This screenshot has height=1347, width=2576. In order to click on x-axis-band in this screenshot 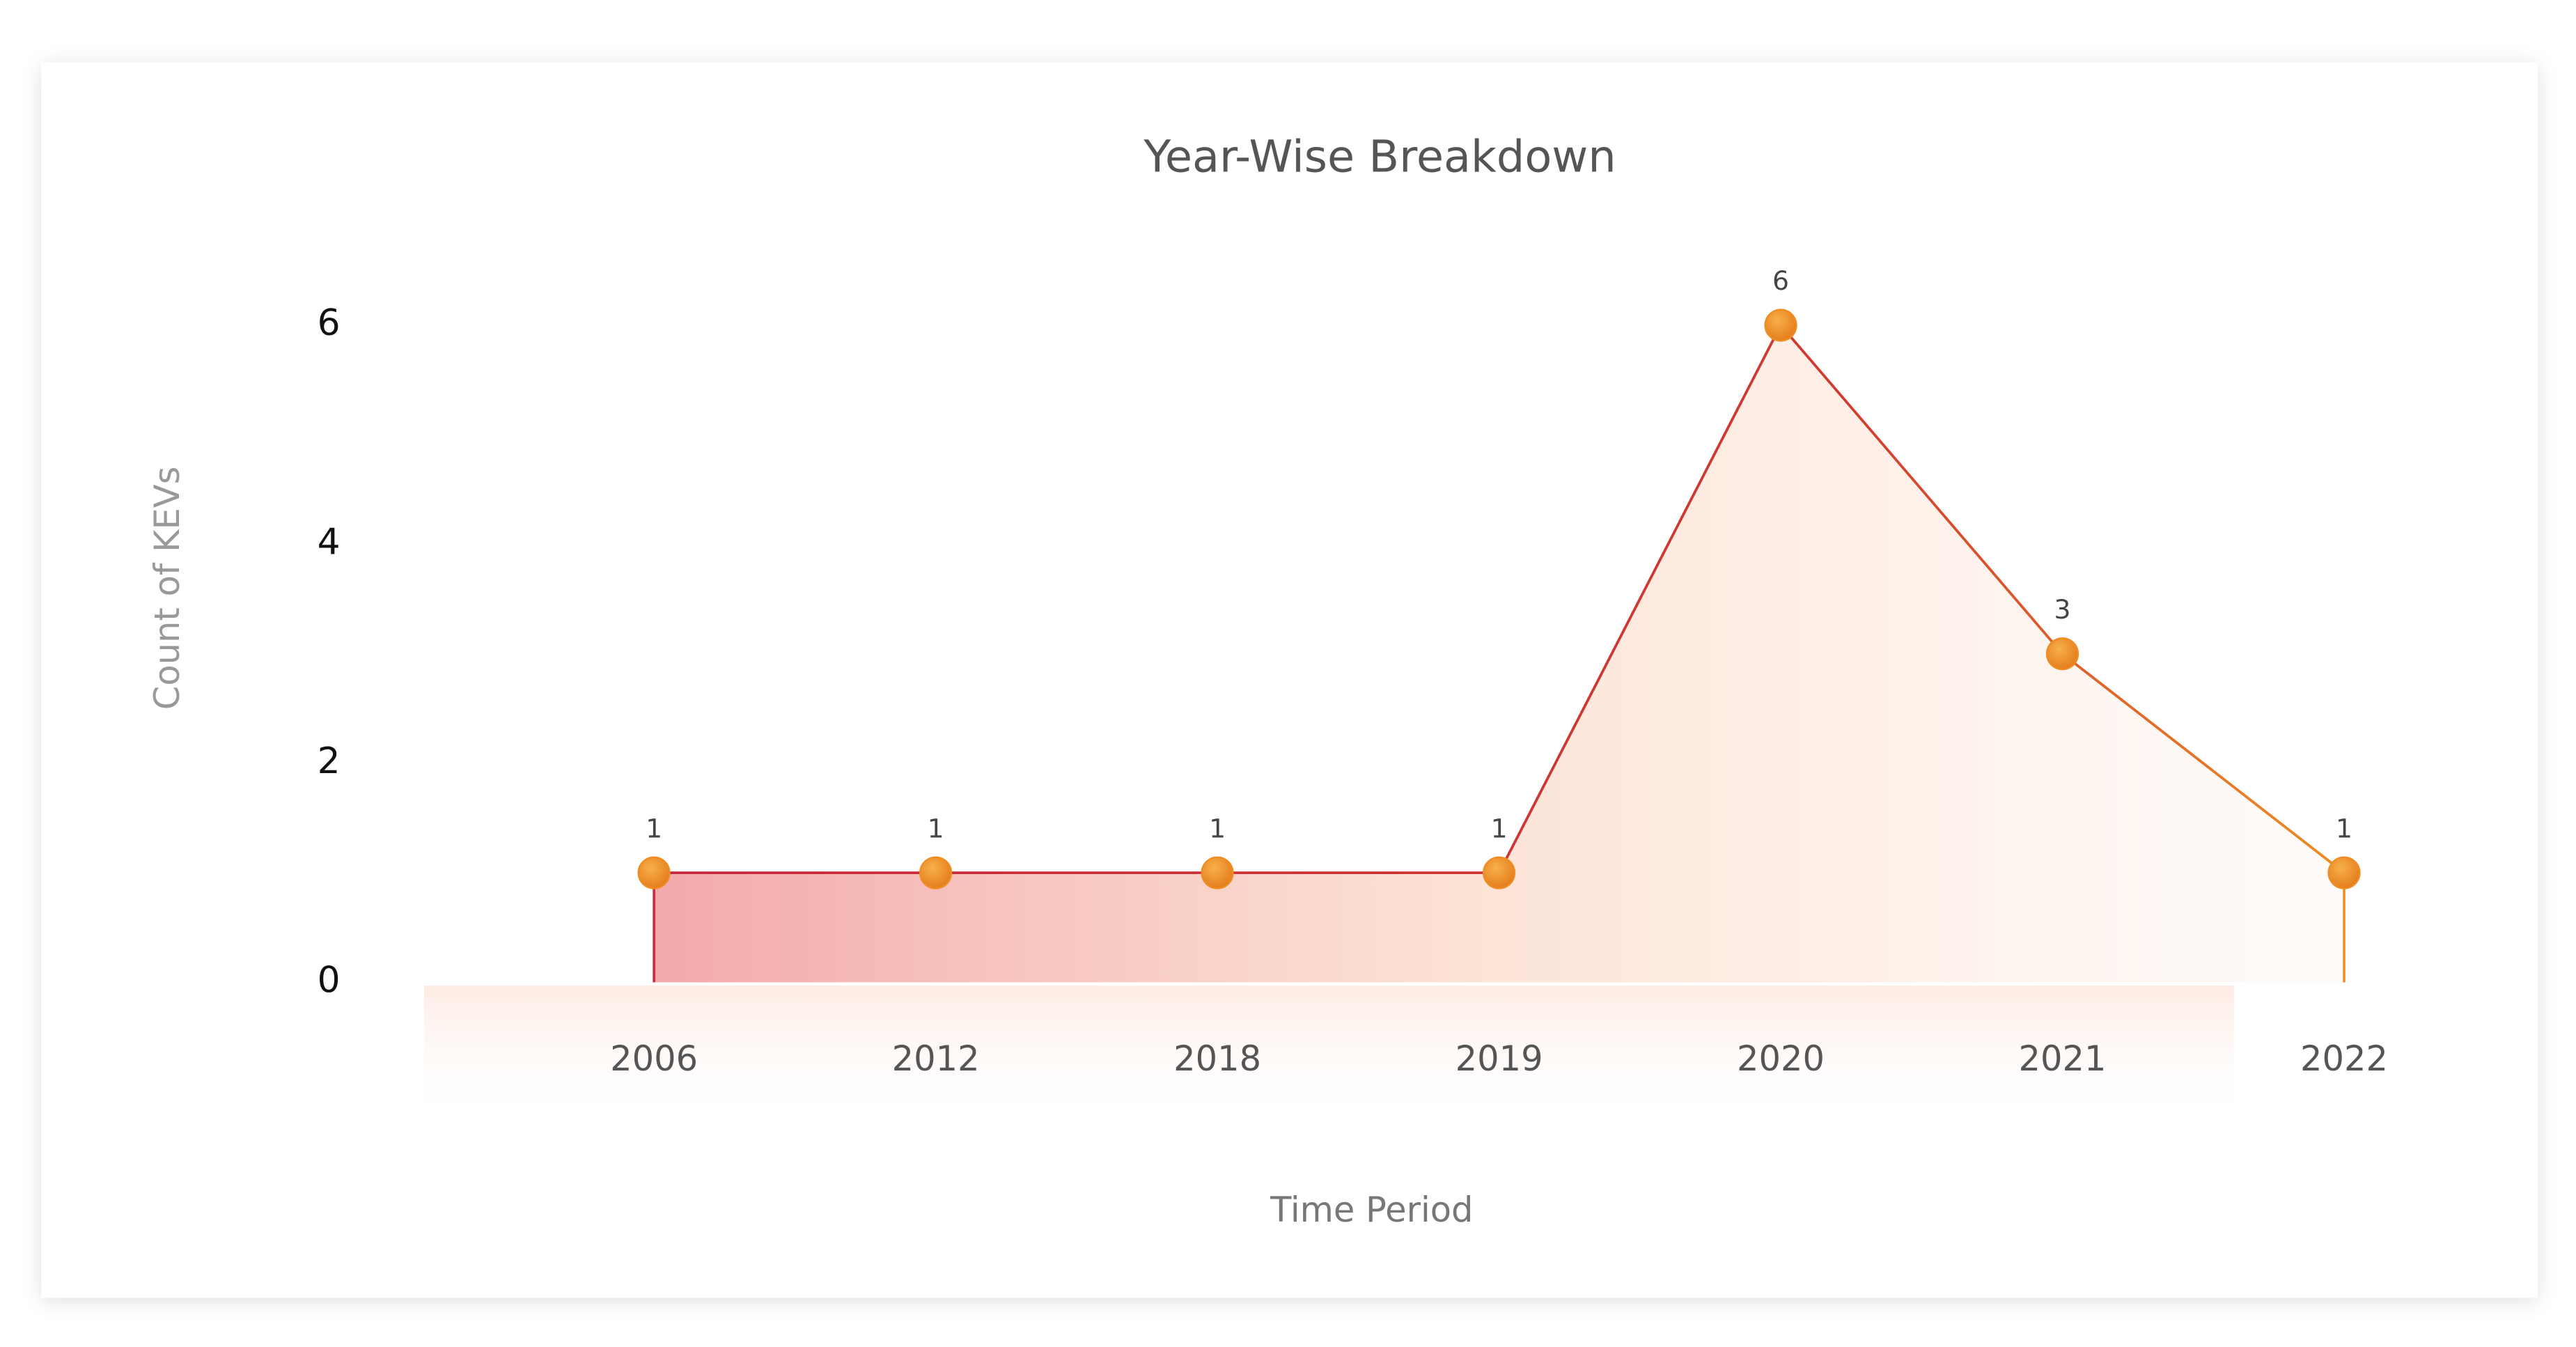, I will do `click(1329, 1056)`.